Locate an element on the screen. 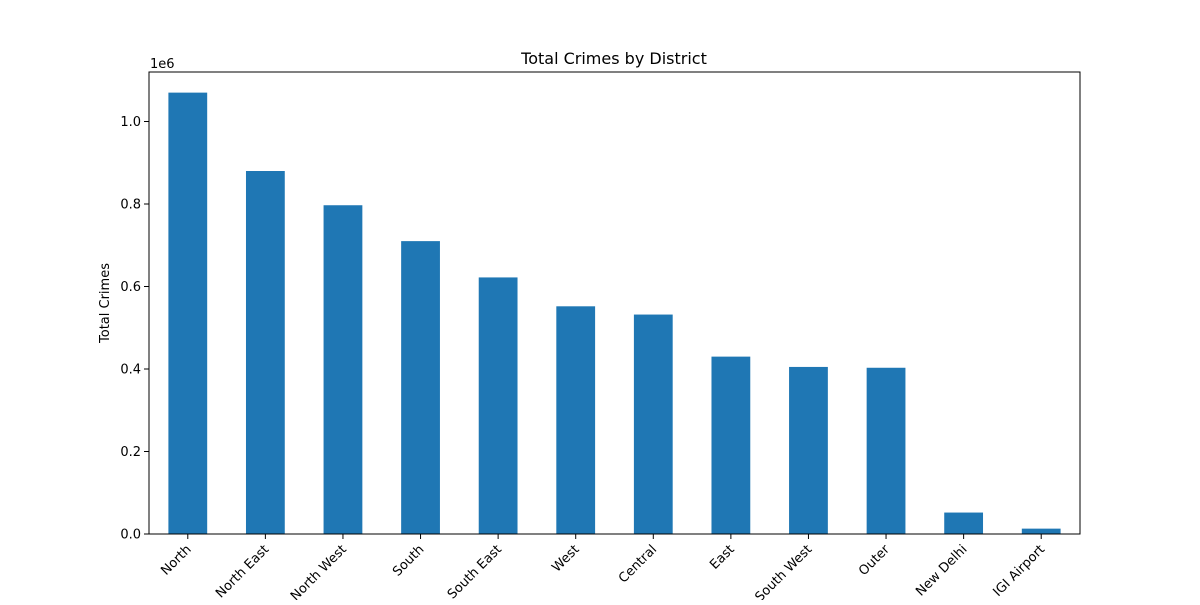  bar-south-east is located at coordinates (498, 405).